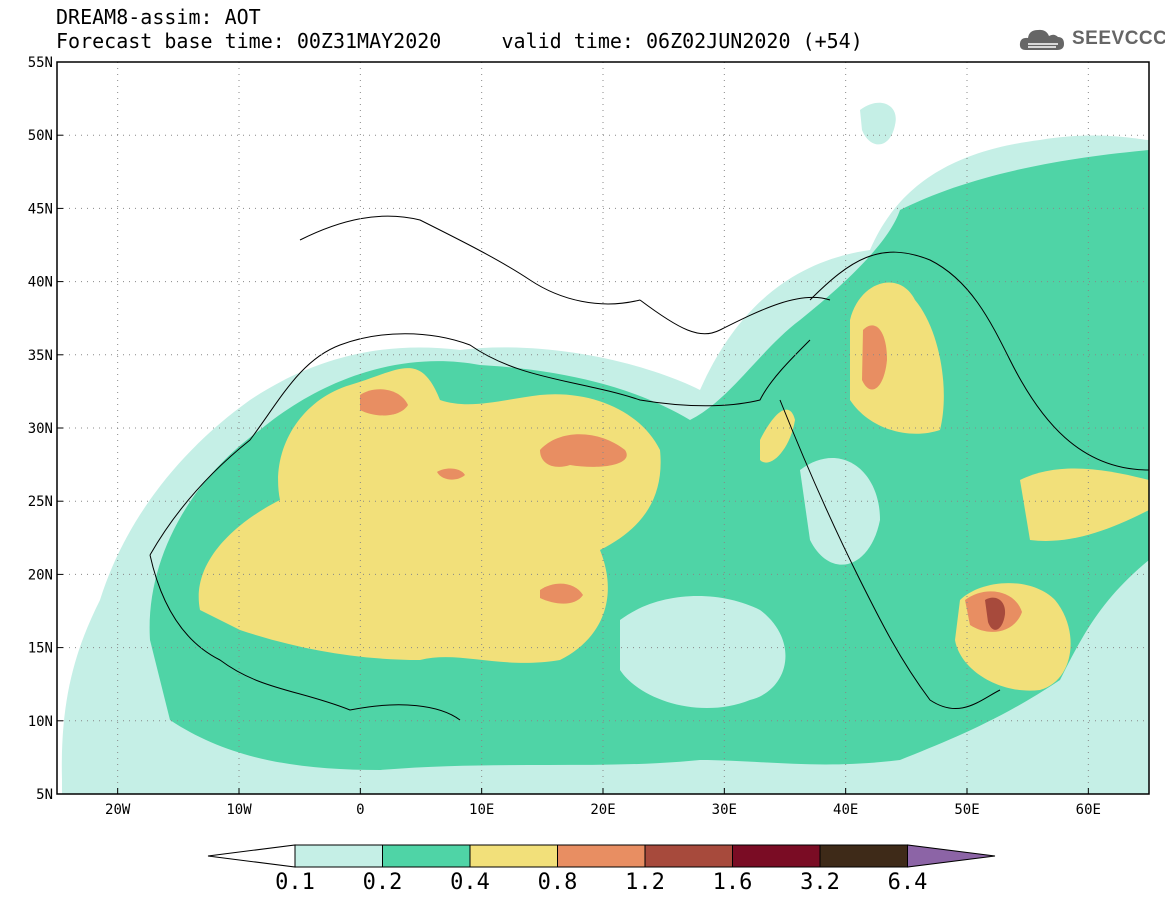  Describe the element at coordinates (966, 810) in the screenshot. I see `lon-tick-label: 50E` at that location.